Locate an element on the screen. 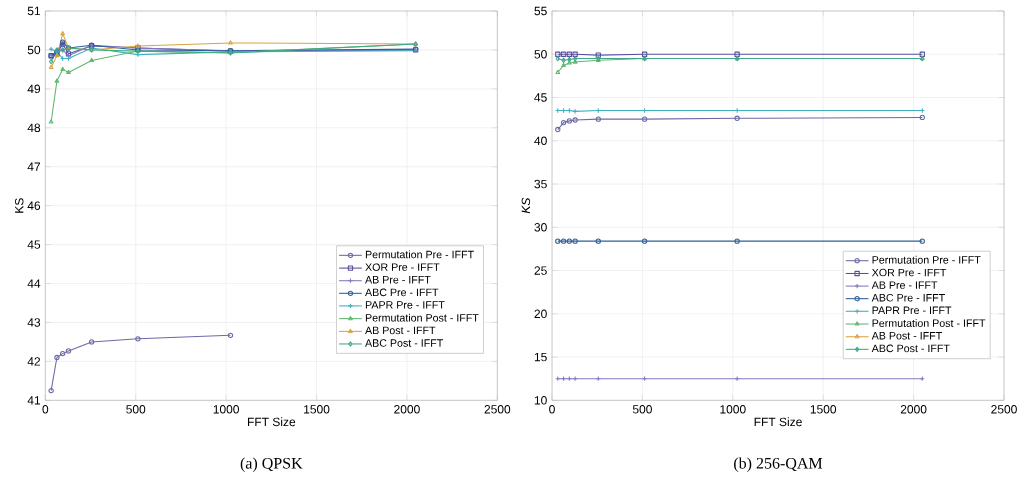 The height and width of the screenshot is (483, 1021). y-tick-label: 15 is located at coordinates (540, 357).